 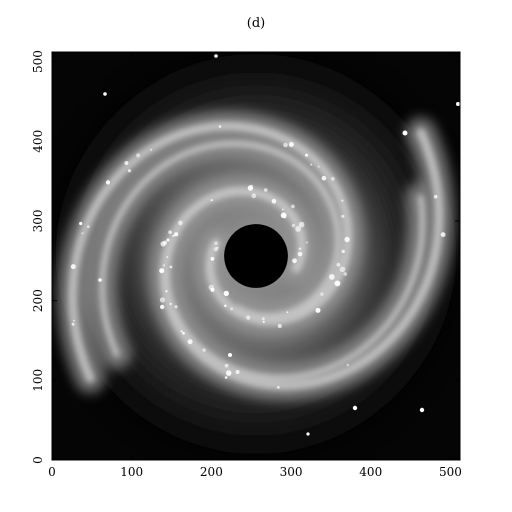 What do you see at coordinates (38, 300) in the screenshot?
I see `y-tick-label: 200` at bounding box center [38, 300].